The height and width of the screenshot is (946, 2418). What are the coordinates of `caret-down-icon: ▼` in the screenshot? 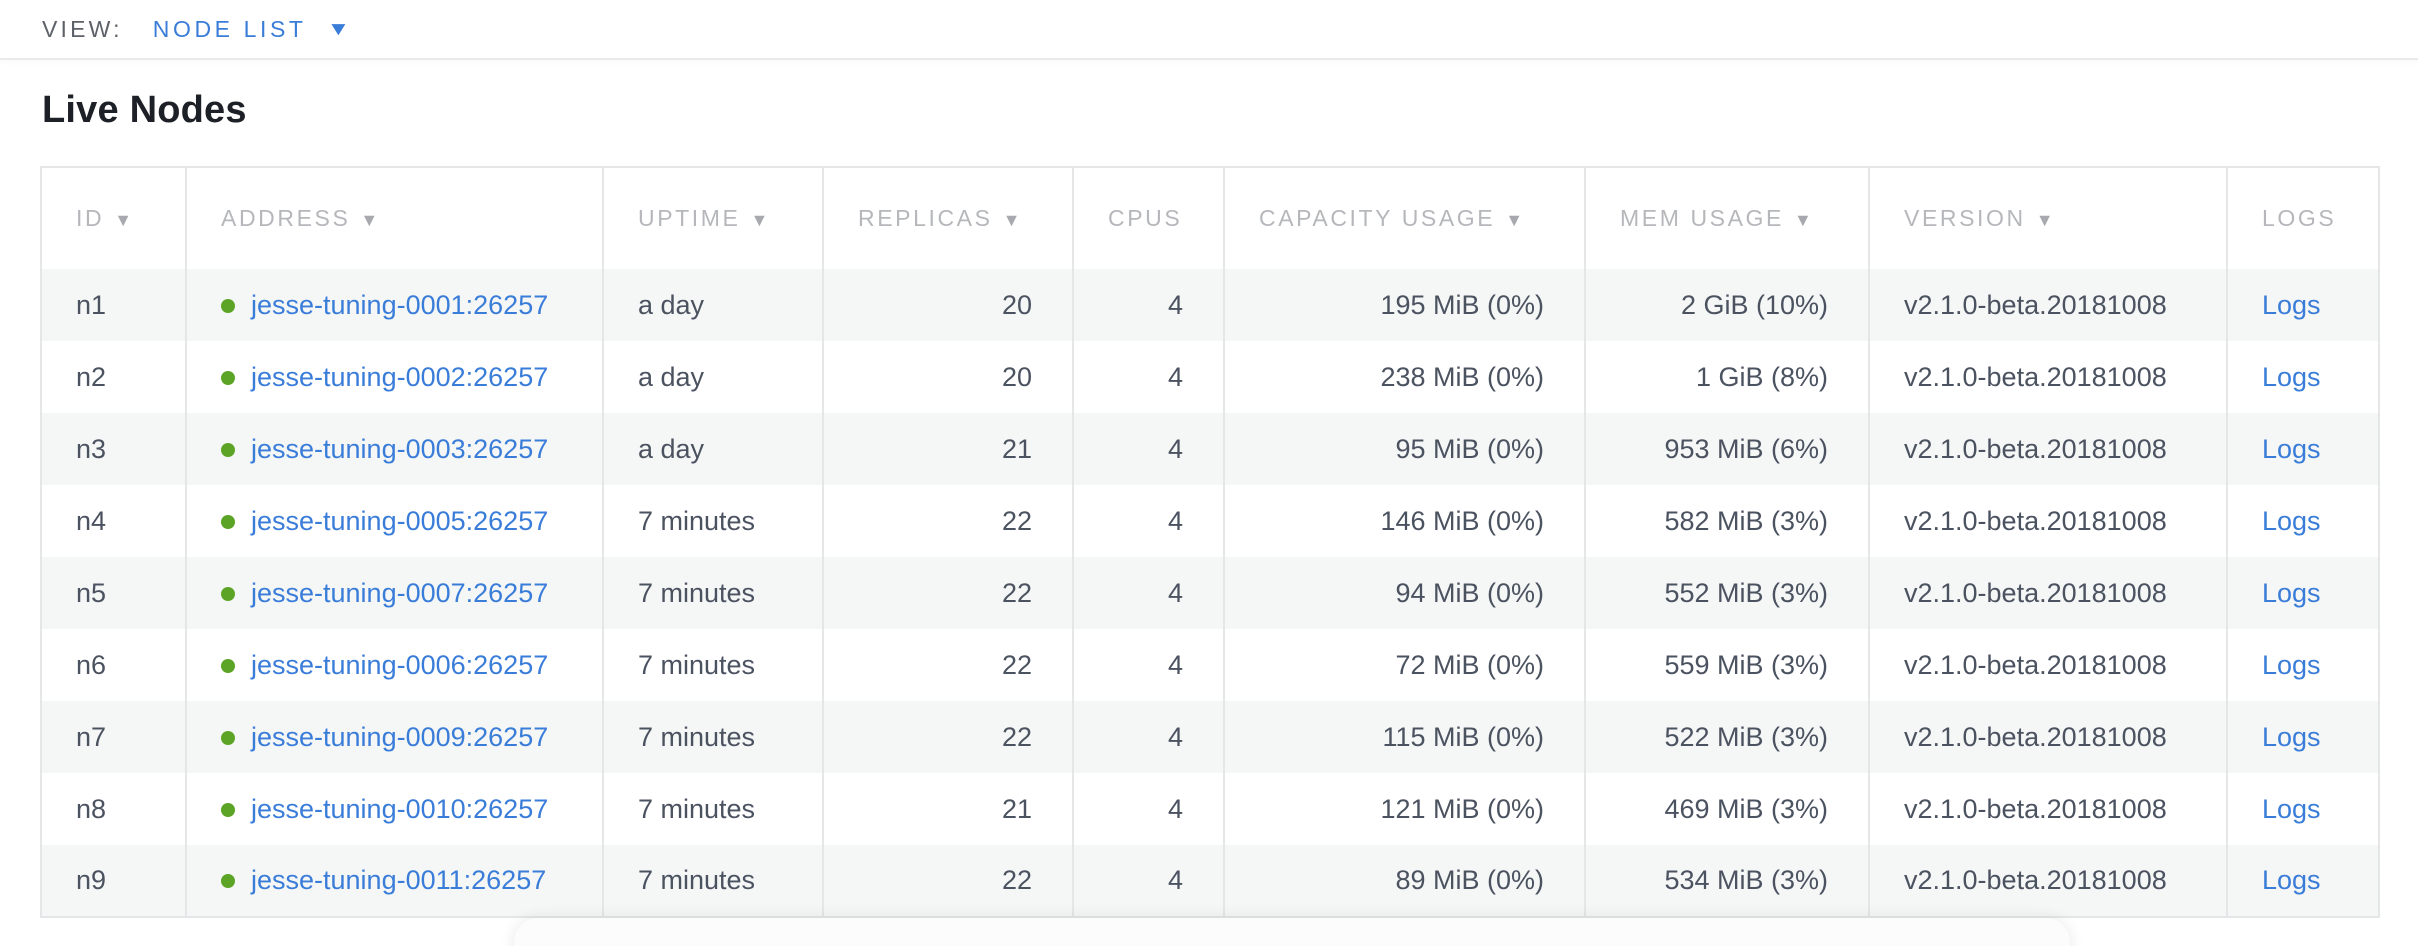 It's located at (338, 29).